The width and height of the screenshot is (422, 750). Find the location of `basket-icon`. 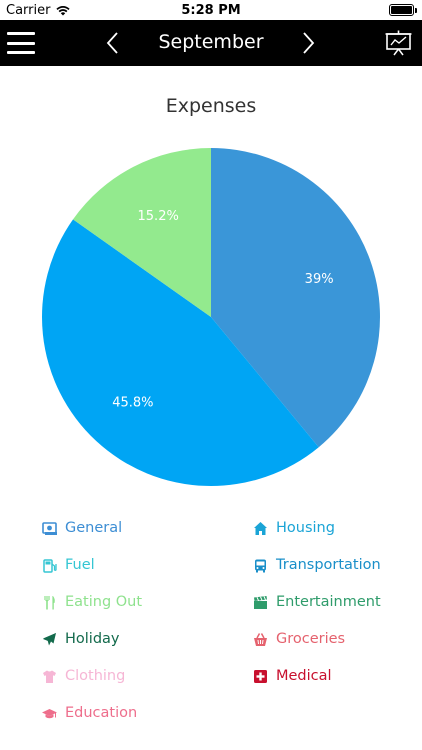

basket-icon is located at coordinates (260, 639).